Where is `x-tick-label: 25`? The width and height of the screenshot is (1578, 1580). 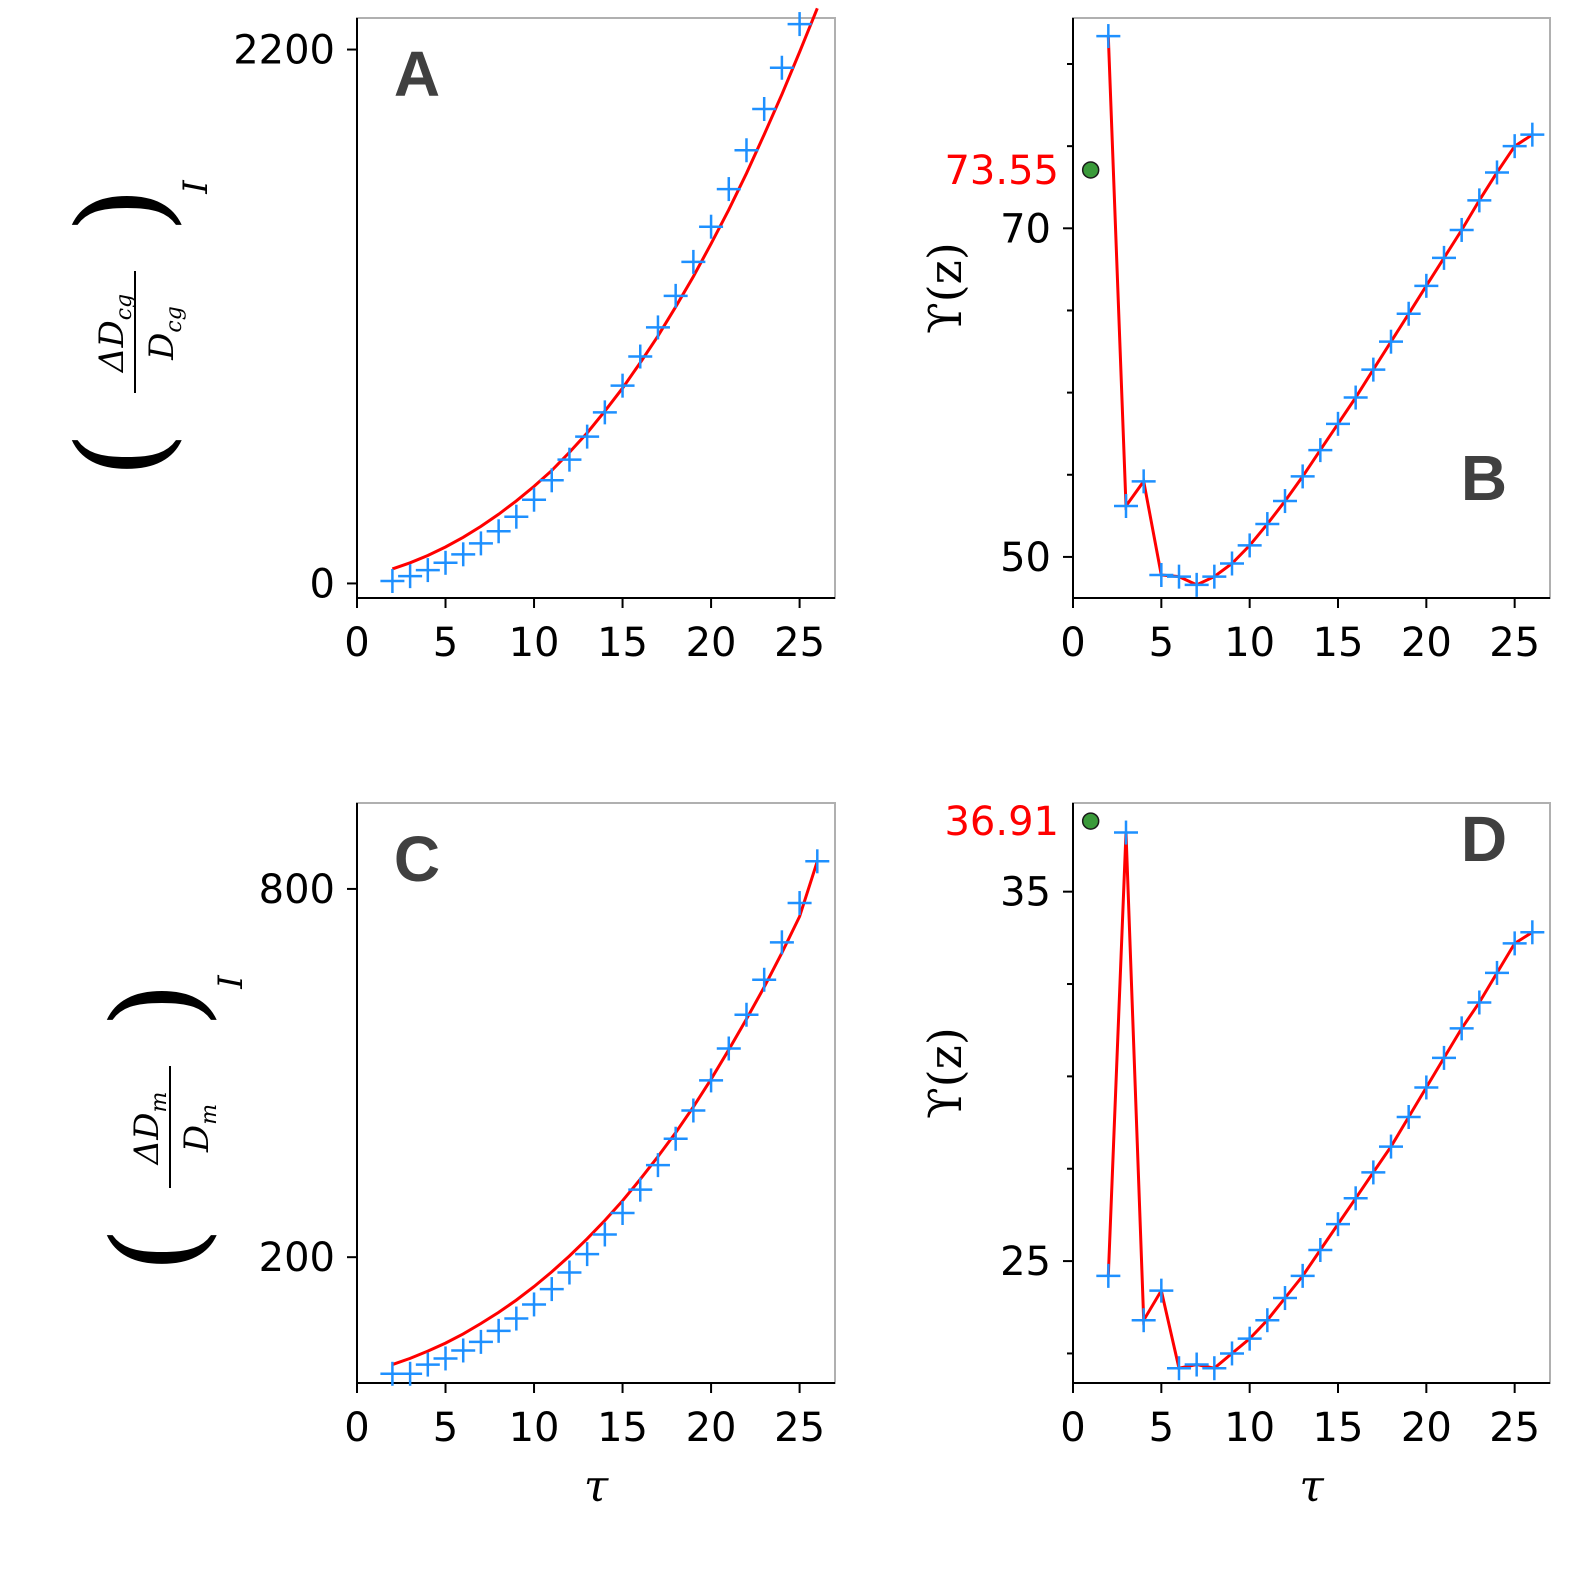 x-tick-label: 25 is located at coordinates (1514, 1428).